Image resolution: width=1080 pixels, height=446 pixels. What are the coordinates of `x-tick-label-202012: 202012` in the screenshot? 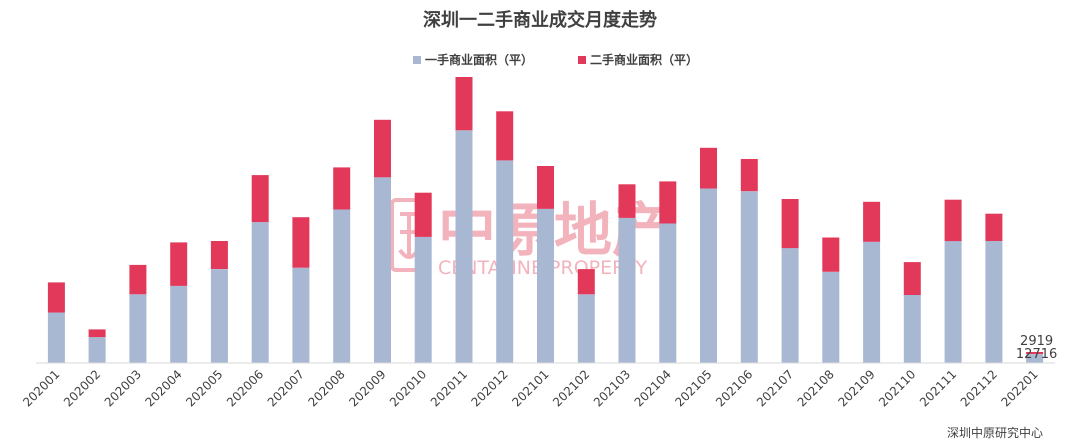 It's located at (490, 388).